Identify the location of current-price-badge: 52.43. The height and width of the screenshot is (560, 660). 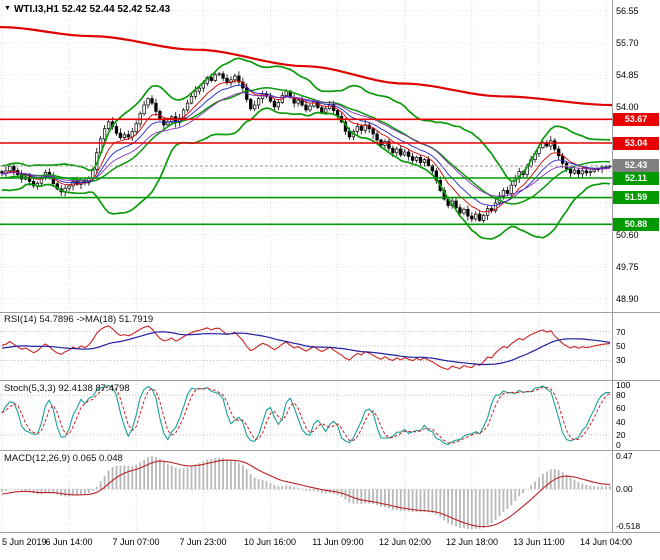
(636, 165).